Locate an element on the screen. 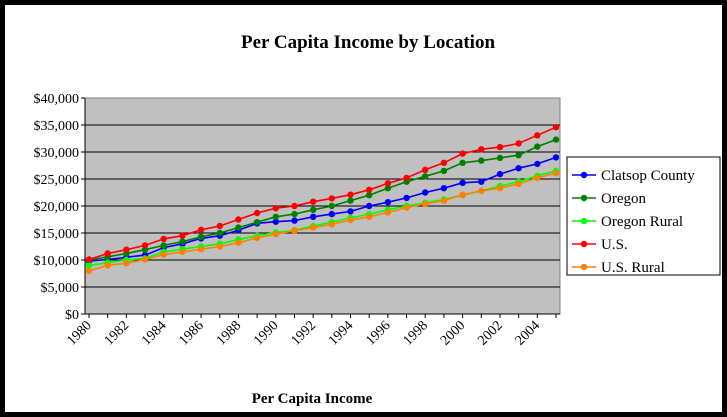 This screenshot has height=417, width=727. y-tick-label: $5,000 is located at coordinates (60, 288).